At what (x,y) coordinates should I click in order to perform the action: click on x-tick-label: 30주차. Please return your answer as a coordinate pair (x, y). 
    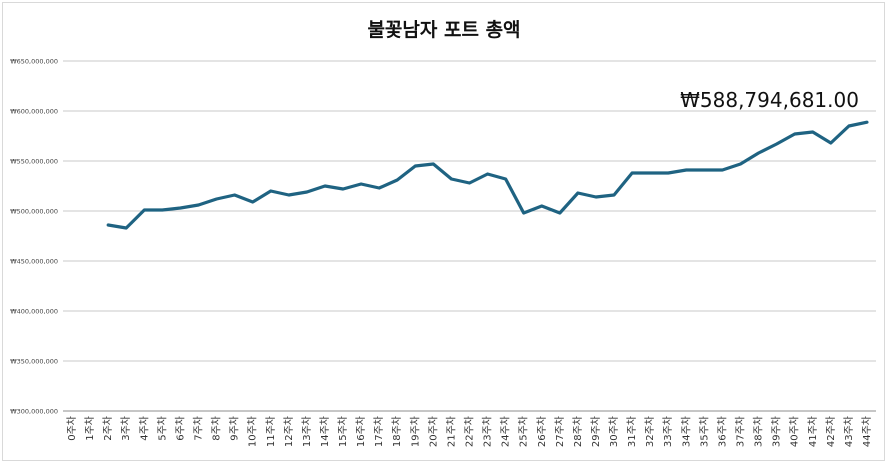
    Looking at the image, I should click on (614, 431).